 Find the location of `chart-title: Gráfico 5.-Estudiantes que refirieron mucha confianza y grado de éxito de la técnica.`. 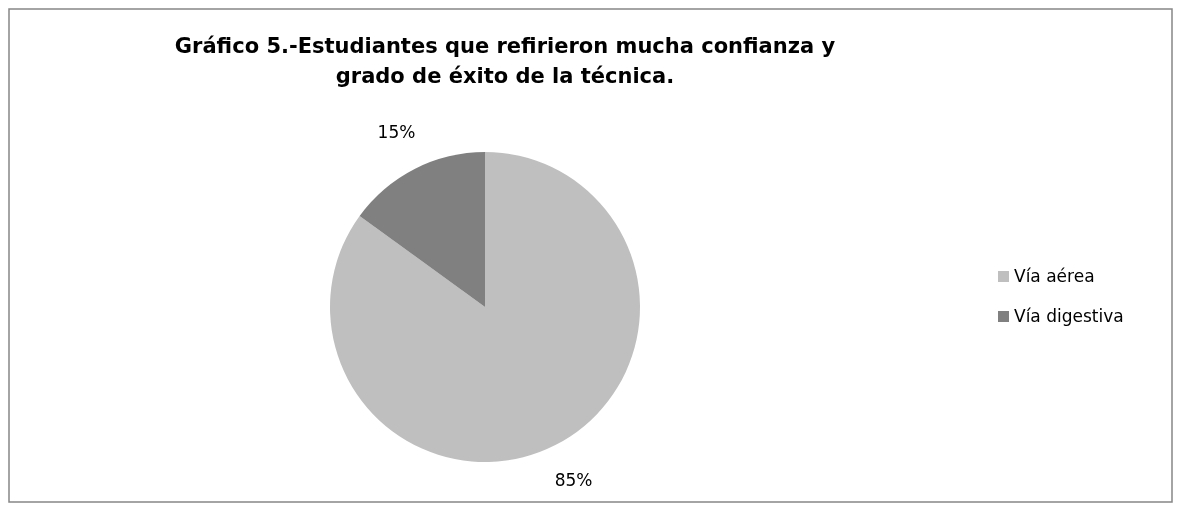

chart-title: Gráfico 5.-Estudiantes que refirieron mucha confianza y grado de éxito de la técnica. is located at coordinates (505, 61).